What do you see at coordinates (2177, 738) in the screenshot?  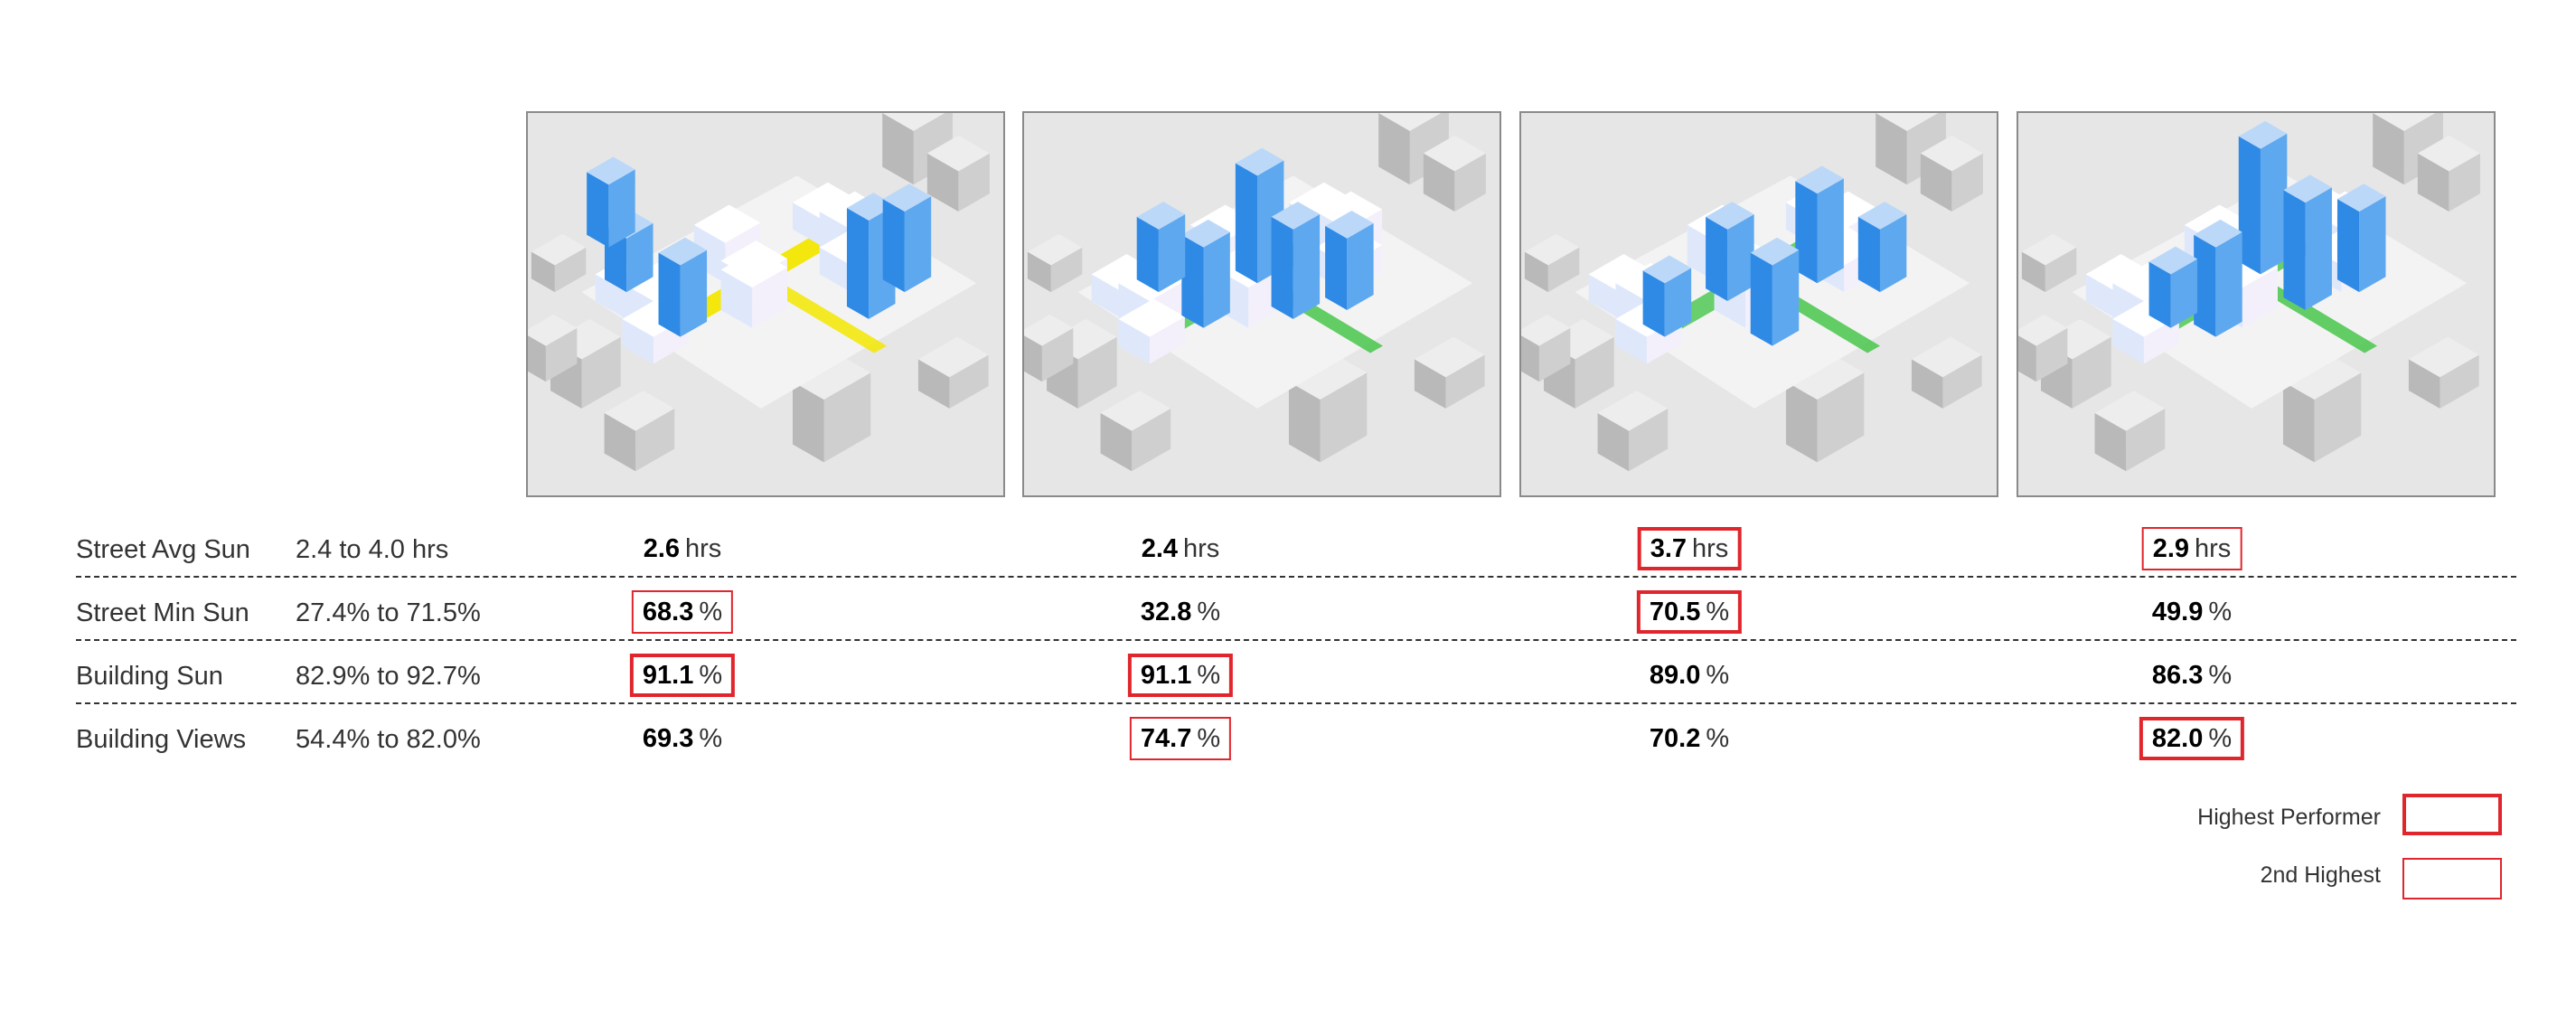 I see `metric-value: 82.0` at bounding box center [2177, 738].